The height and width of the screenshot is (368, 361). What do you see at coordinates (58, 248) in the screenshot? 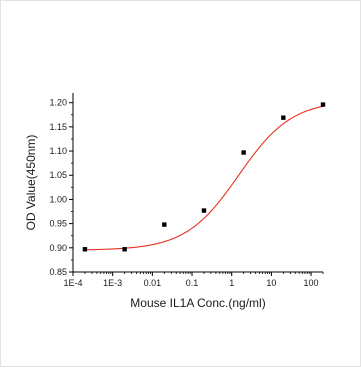
I see `y-tick-label-1: 0.90` at bounding box center [58, 248].